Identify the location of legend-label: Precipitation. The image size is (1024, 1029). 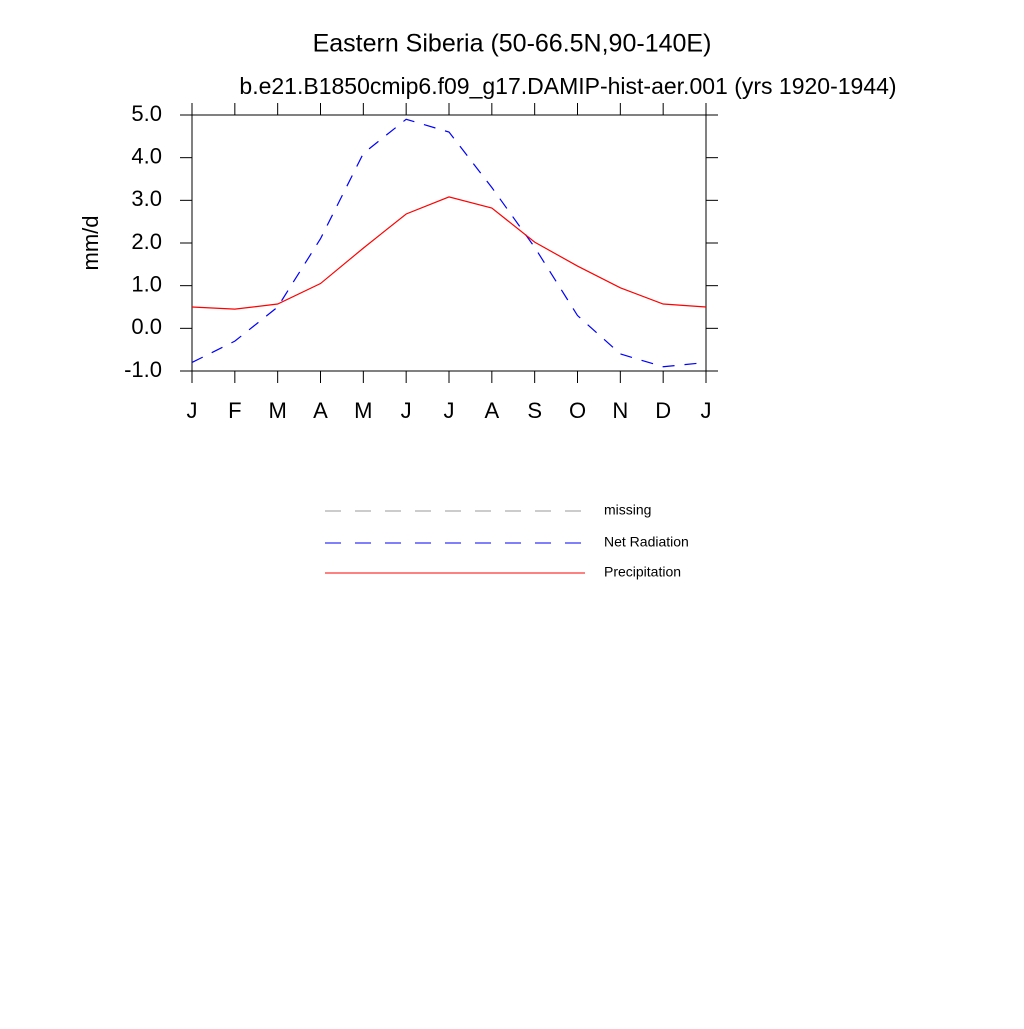
(642, 572).